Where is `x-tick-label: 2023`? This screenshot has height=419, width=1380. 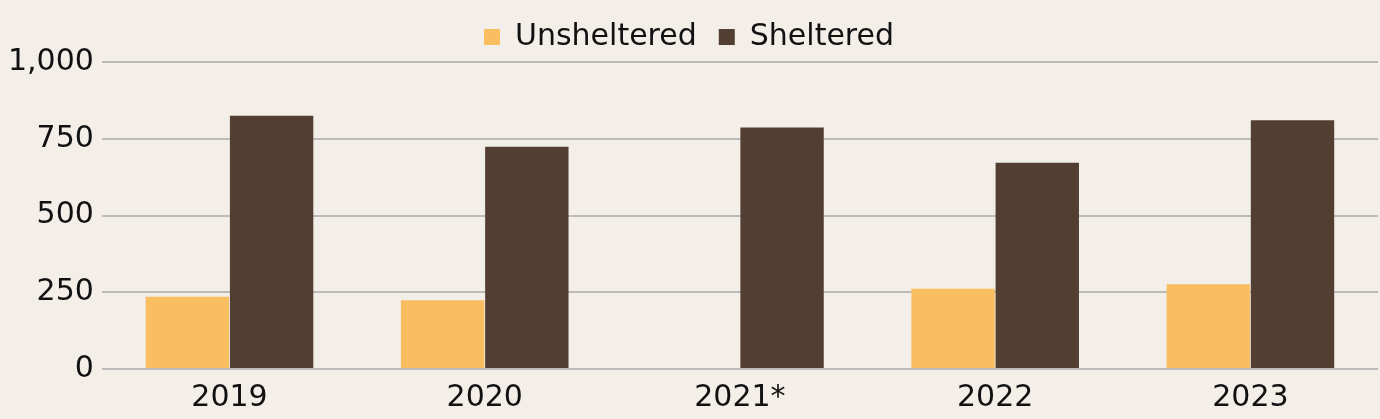 x-tick-label: 2023 is located at coordinates (1250, 395).